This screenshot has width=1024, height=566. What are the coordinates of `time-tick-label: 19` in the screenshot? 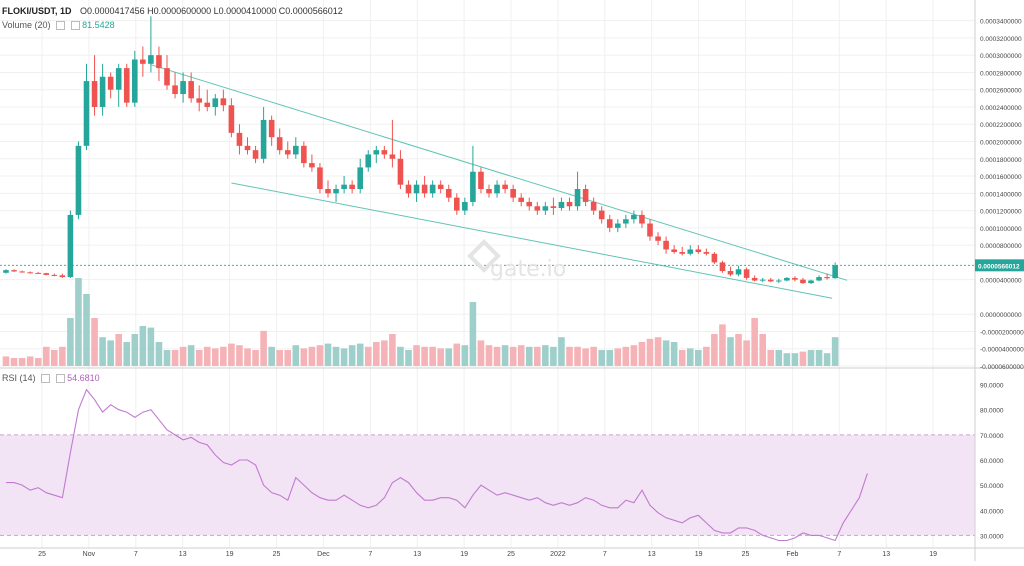 It's located at (699, 554).